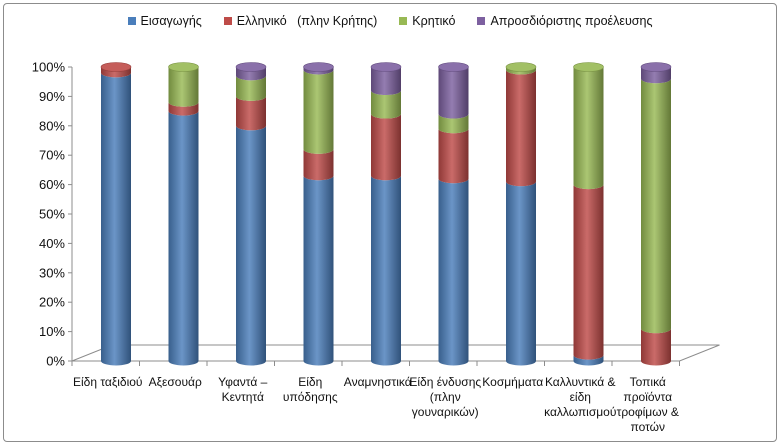  I want to click on x-tick-label: Είδη, so click(310, 382).